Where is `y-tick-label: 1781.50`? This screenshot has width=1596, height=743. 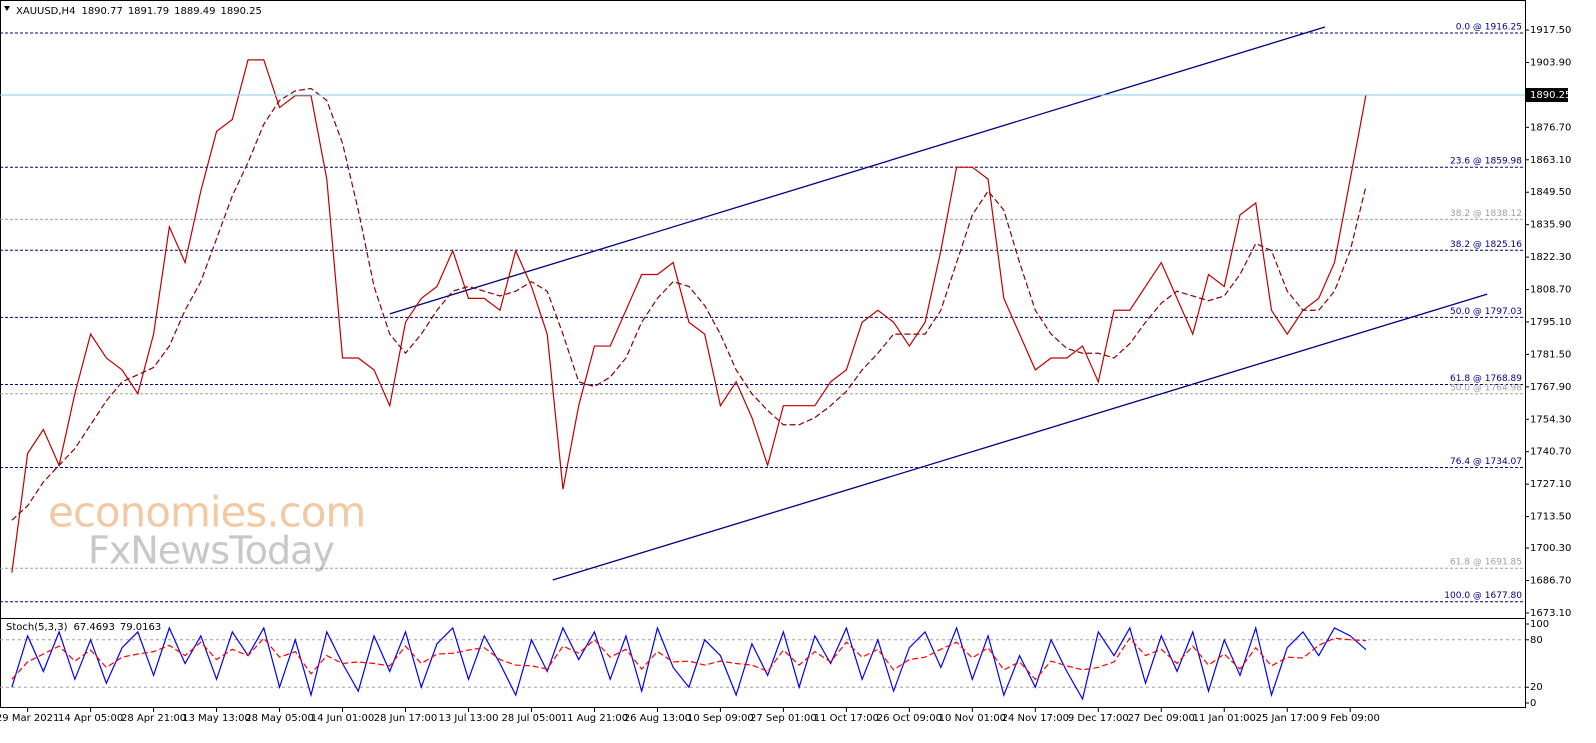
y-tick-label: 1781.50 is located at coordinates (1550, 354).